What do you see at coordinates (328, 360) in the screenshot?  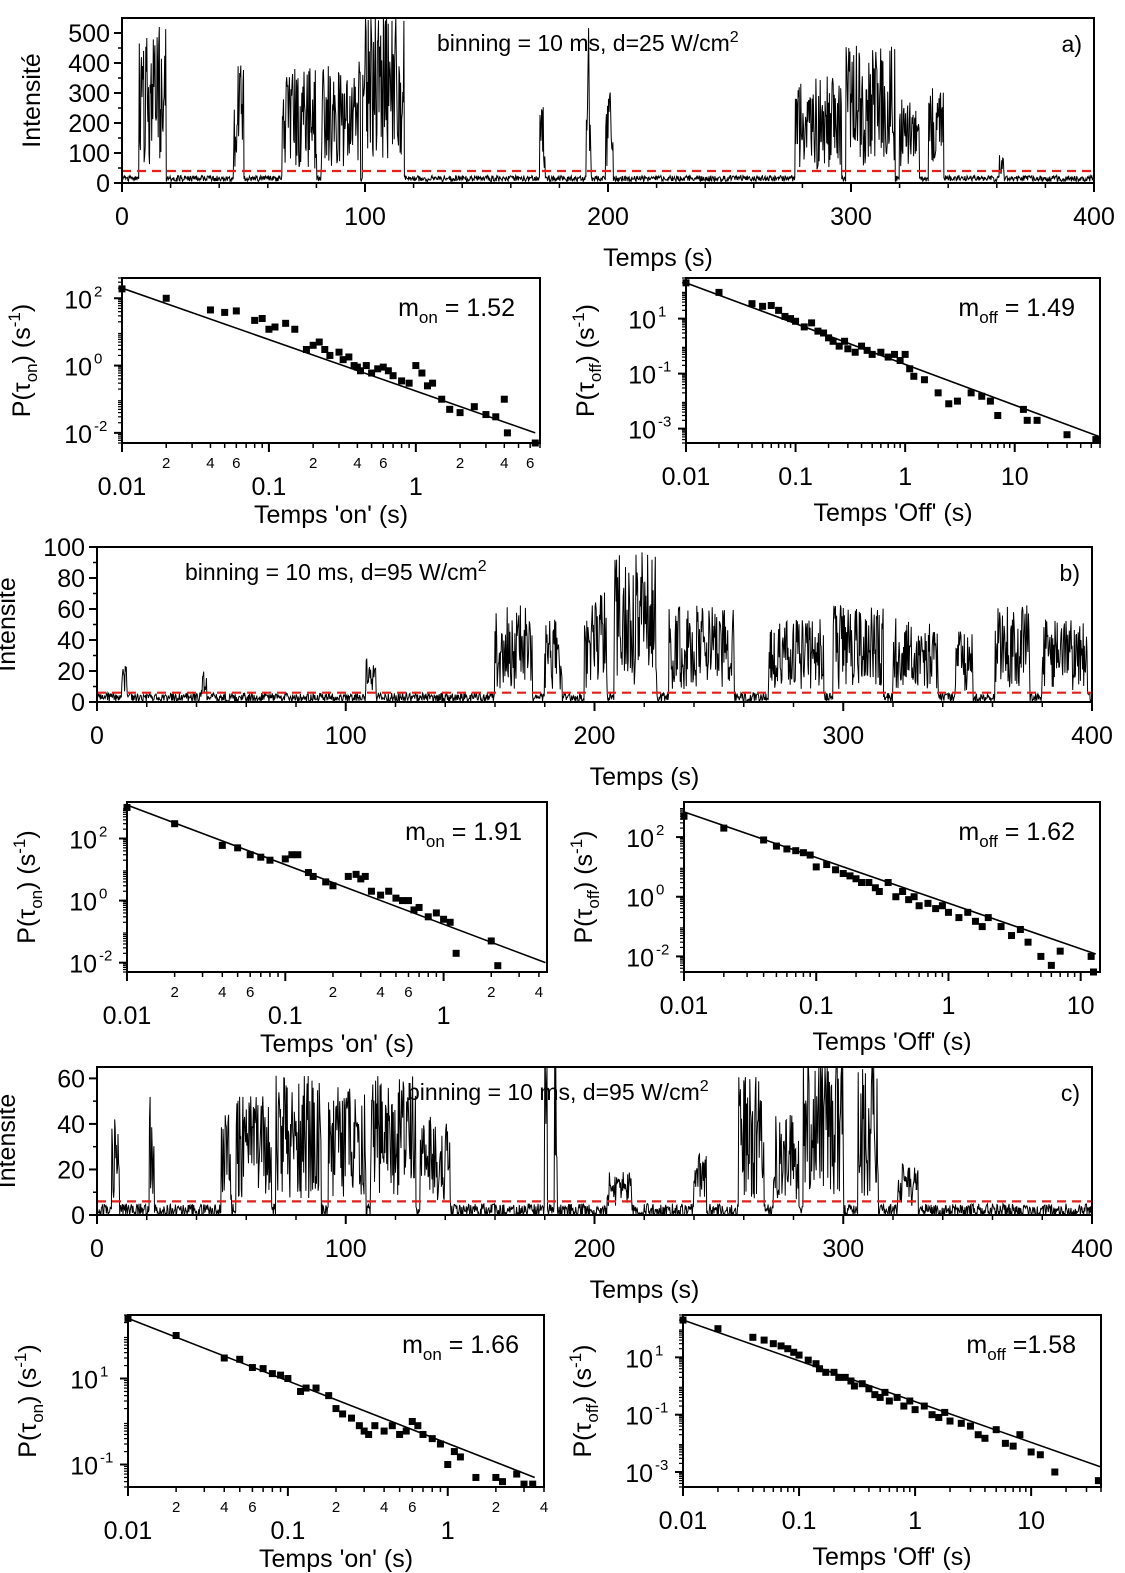 I see `a_on-fit-line` at bounding box center [328, 360].